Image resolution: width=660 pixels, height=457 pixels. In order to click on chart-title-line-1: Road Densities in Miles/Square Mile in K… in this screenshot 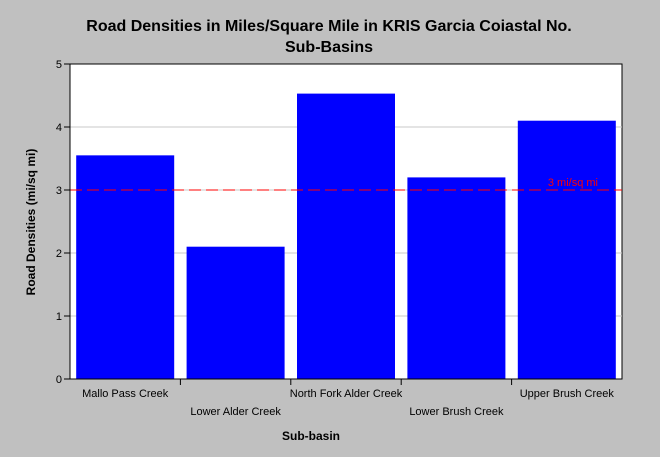, I will do `click(328, 26)`.